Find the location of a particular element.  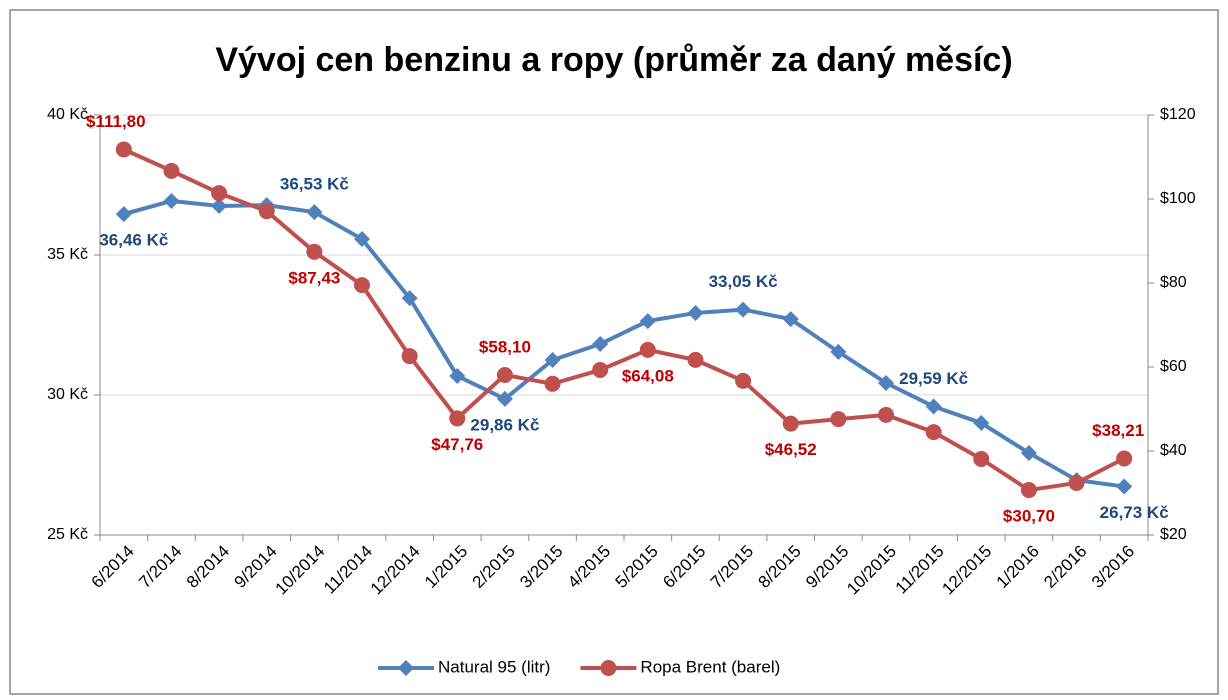

data-label: 33,05 Kč is located at coordinates (743, 281).